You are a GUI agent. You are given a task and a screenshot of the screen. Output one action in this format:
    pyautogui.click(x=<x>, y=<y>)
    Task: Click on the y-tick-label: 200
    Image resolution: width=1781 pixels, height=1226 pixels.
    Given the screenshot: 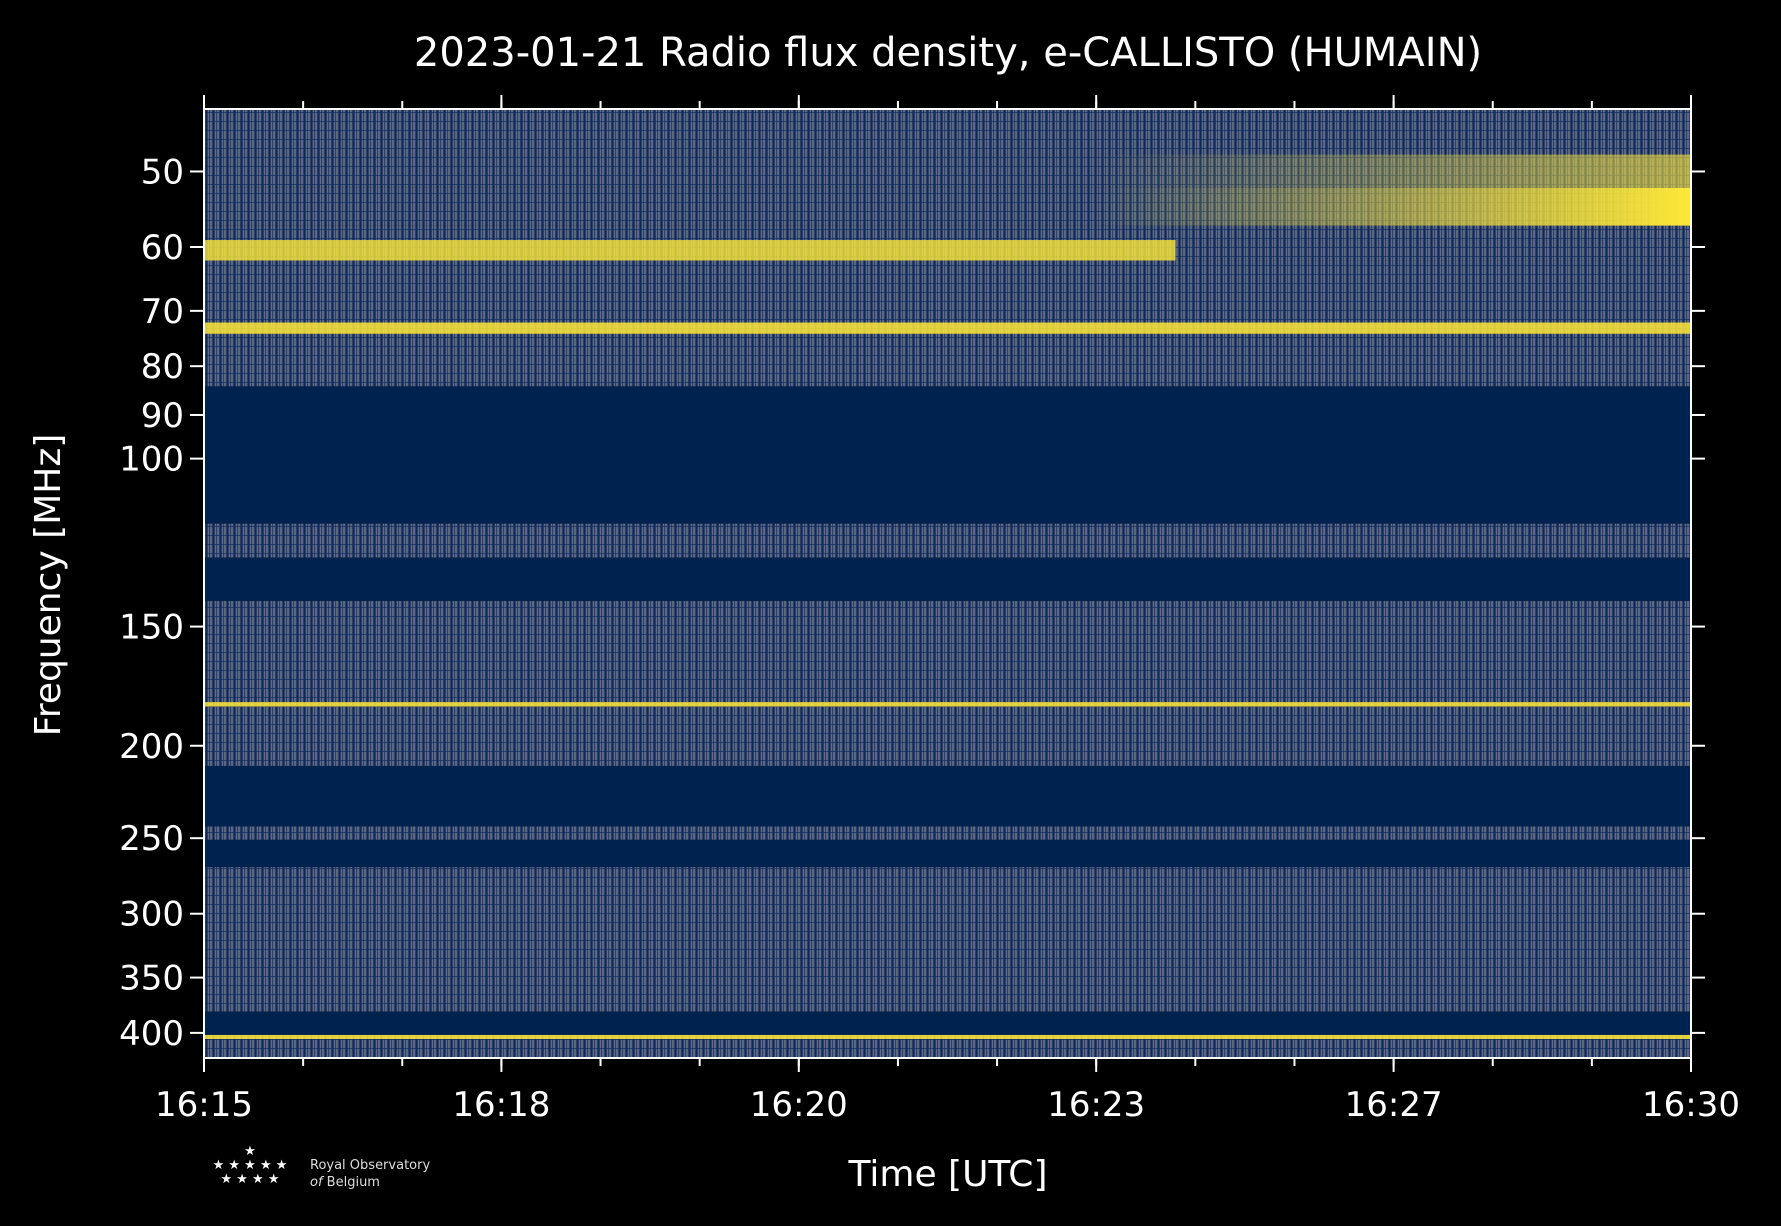 What is the action you would take?
    pyautogui.click(x=151, y=747)
    